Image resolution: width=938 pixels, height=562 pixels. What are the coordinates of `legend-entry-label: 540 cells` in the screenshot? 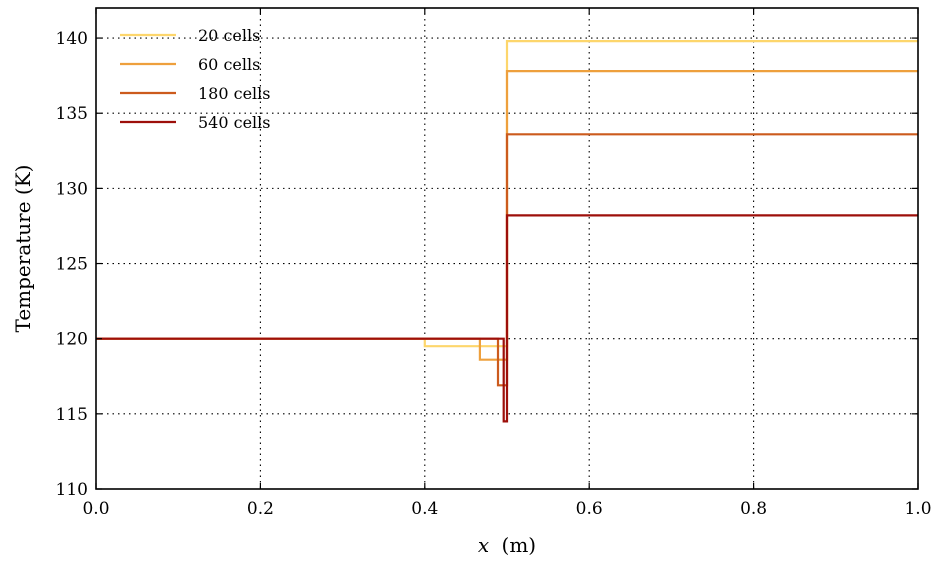 It's located at (234, 122).